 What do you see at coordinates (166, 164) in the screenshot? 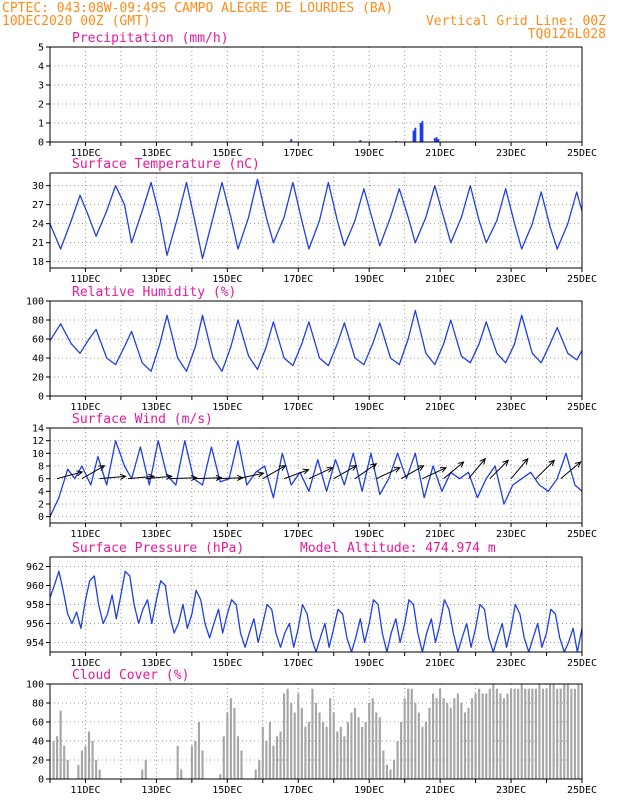
I see `panel-title-temp: Surface Temperature (nC)` at bounding box center [166, 164].